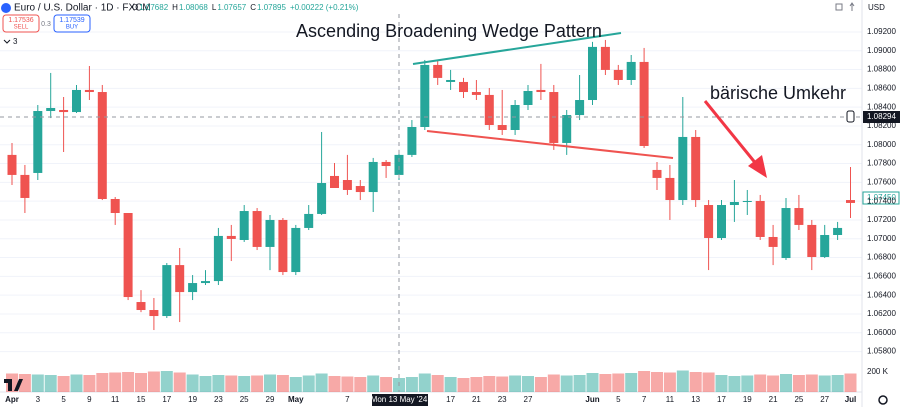 Image resolution: width=900 pixels, height=407 pixels. Describe the element at coordinates (839, 7) in the screenshot. I see `window-icon` at that location.